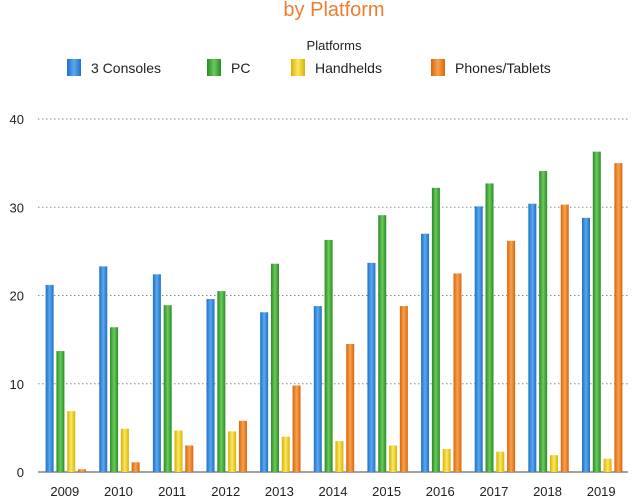 The height and width of the screenshot is (500, 640). I want to click on y-tick-label: 0, so click(20, 472).